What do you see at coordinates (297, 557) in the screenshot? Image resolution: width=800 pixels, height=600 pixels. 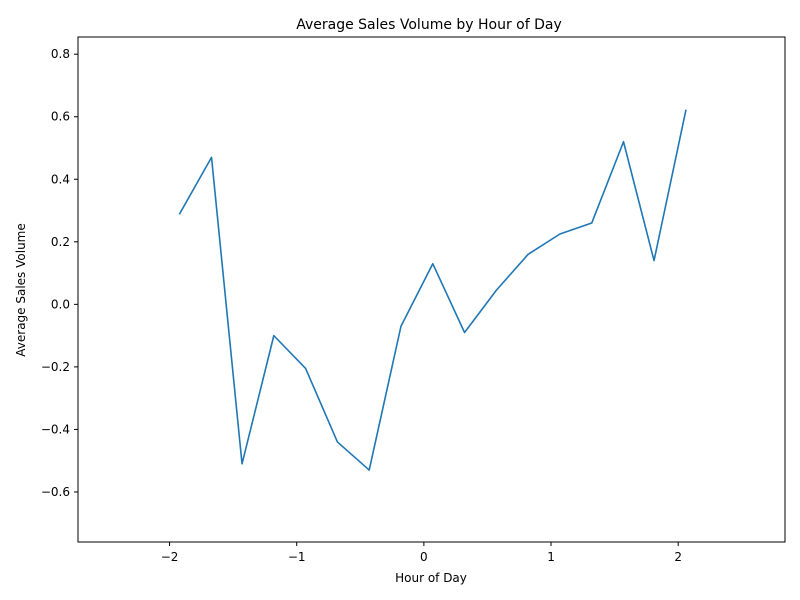 I see `x-tick-label: −1` at bounding box center [297, 557].